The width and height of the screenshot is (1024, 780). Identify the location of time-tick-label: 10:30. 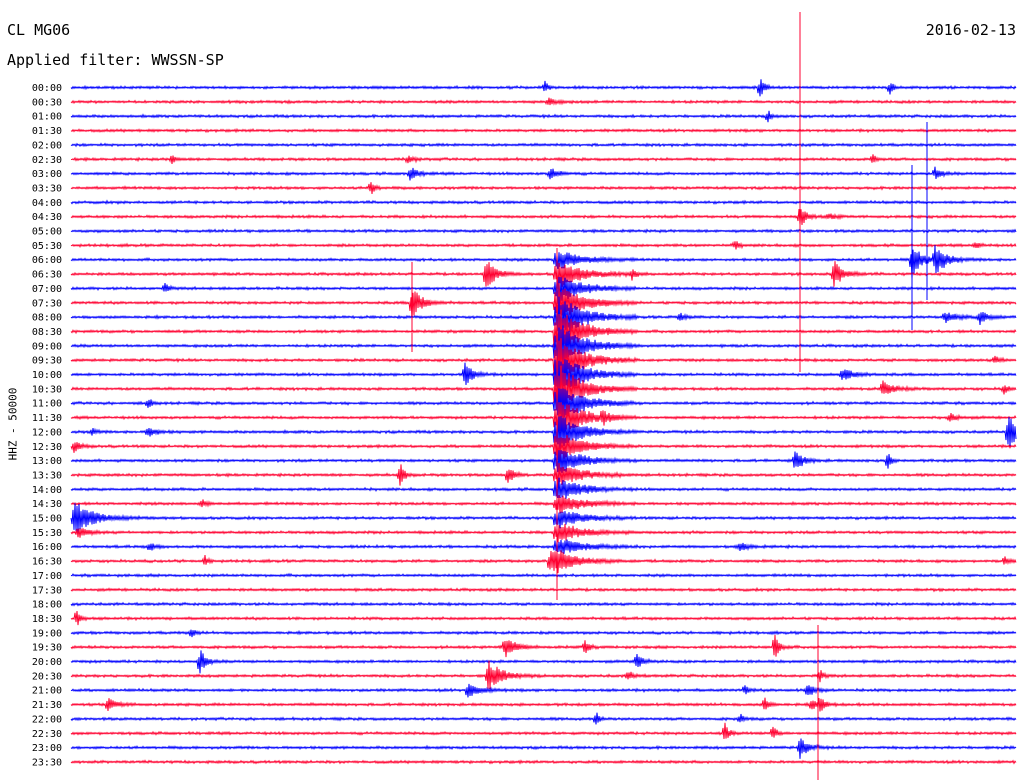
(47, 389).